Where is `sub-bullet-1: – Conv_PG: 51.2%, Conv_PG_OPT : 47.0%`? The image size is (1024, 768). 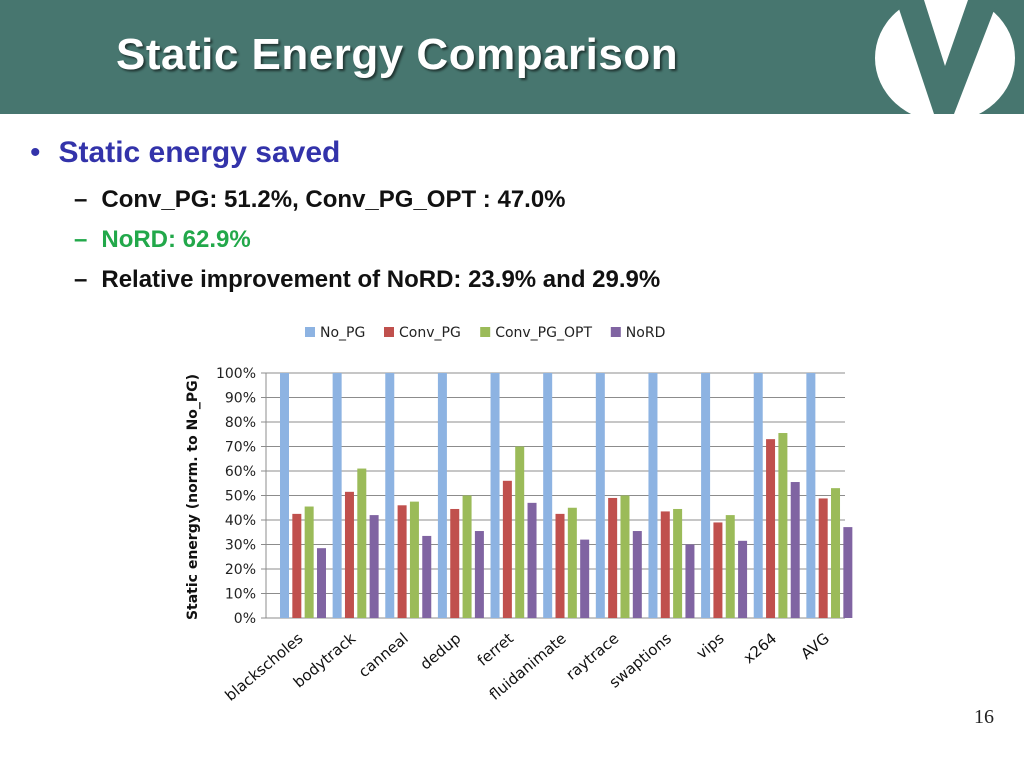
sub-bullet-1: – Conv_PG: 51.2%, Conv_PG_OPT : 47.0% is located at coordinates (320, 200).